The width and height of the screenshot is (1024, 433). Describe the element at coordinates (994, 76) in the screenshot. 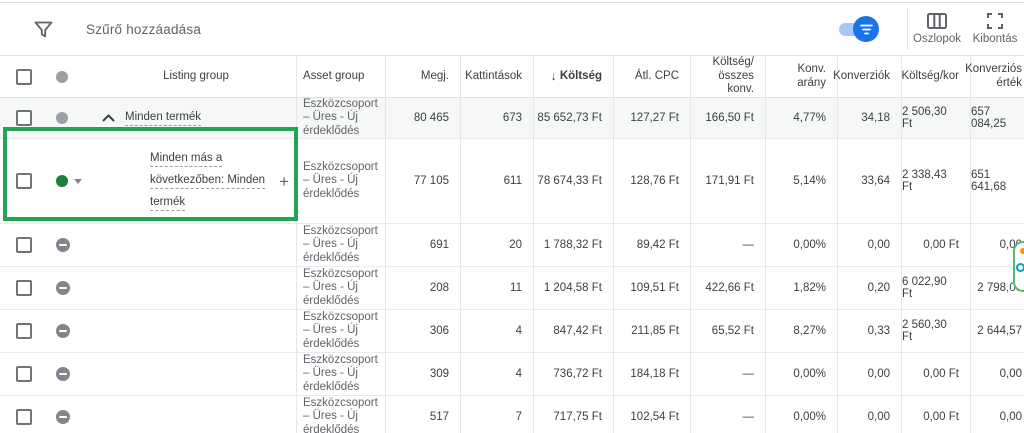

I see `column-header-conv-value: Konverziós érték` at that location.